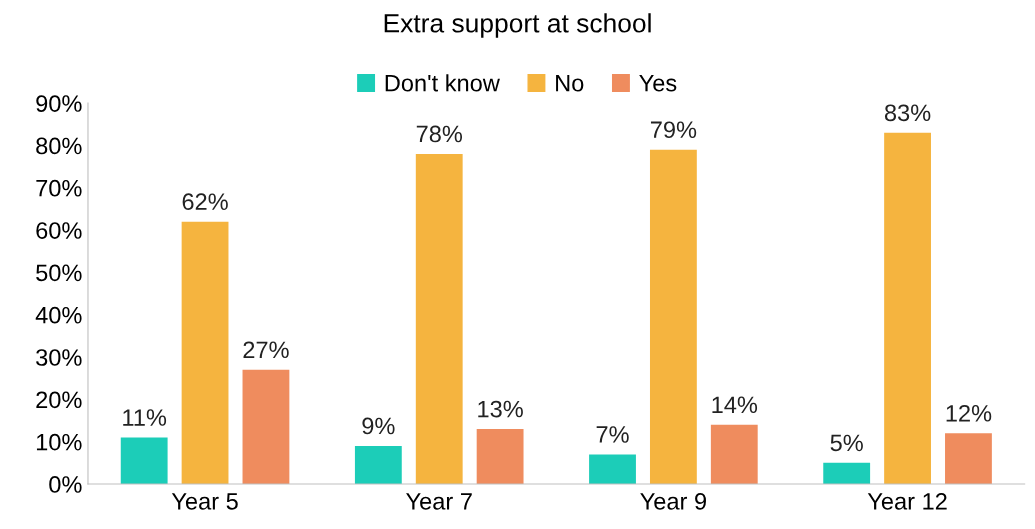  I want to click on y-tick-label: 0%, so click(65, 484).